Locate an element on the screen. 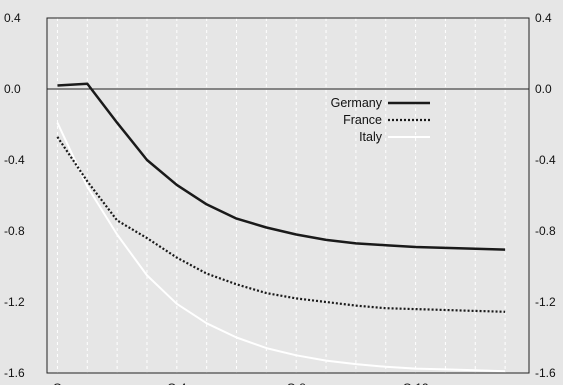 The height and width of the screenshot is (385, 563). x-tick-label: Q is located at coordinates (57, 383).